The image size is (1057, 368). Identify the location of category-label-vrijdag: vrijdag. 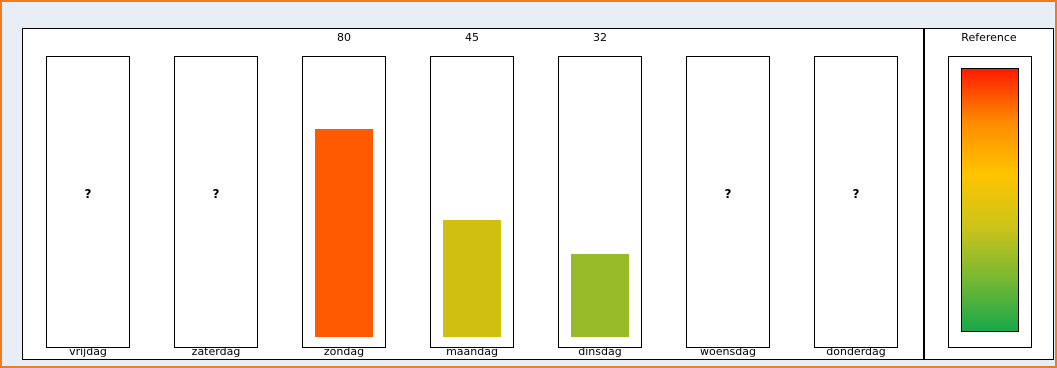
(88, 351).